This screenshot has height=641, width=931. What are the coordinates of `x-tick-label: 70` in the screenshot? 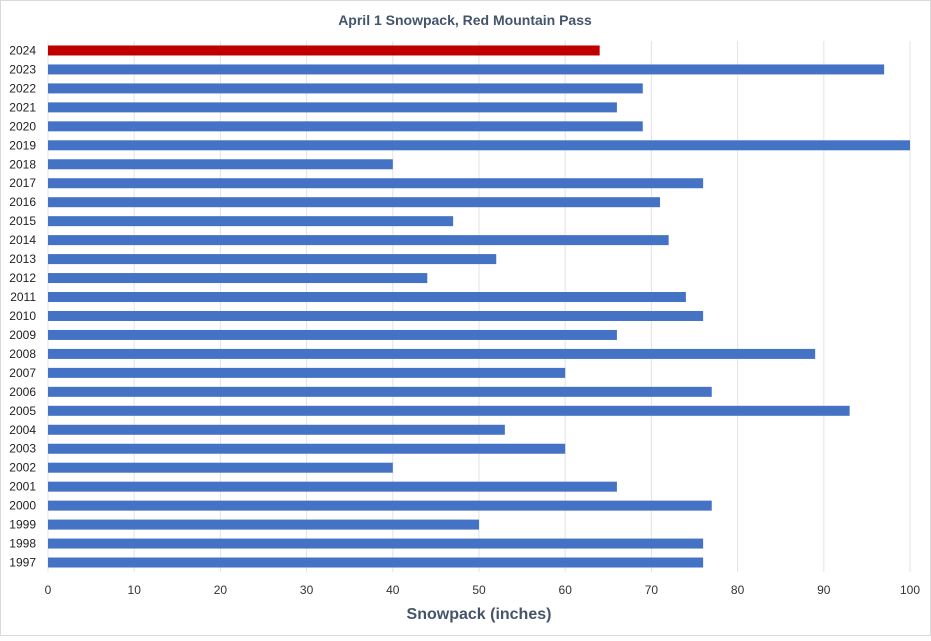 It's located at (652, 590).